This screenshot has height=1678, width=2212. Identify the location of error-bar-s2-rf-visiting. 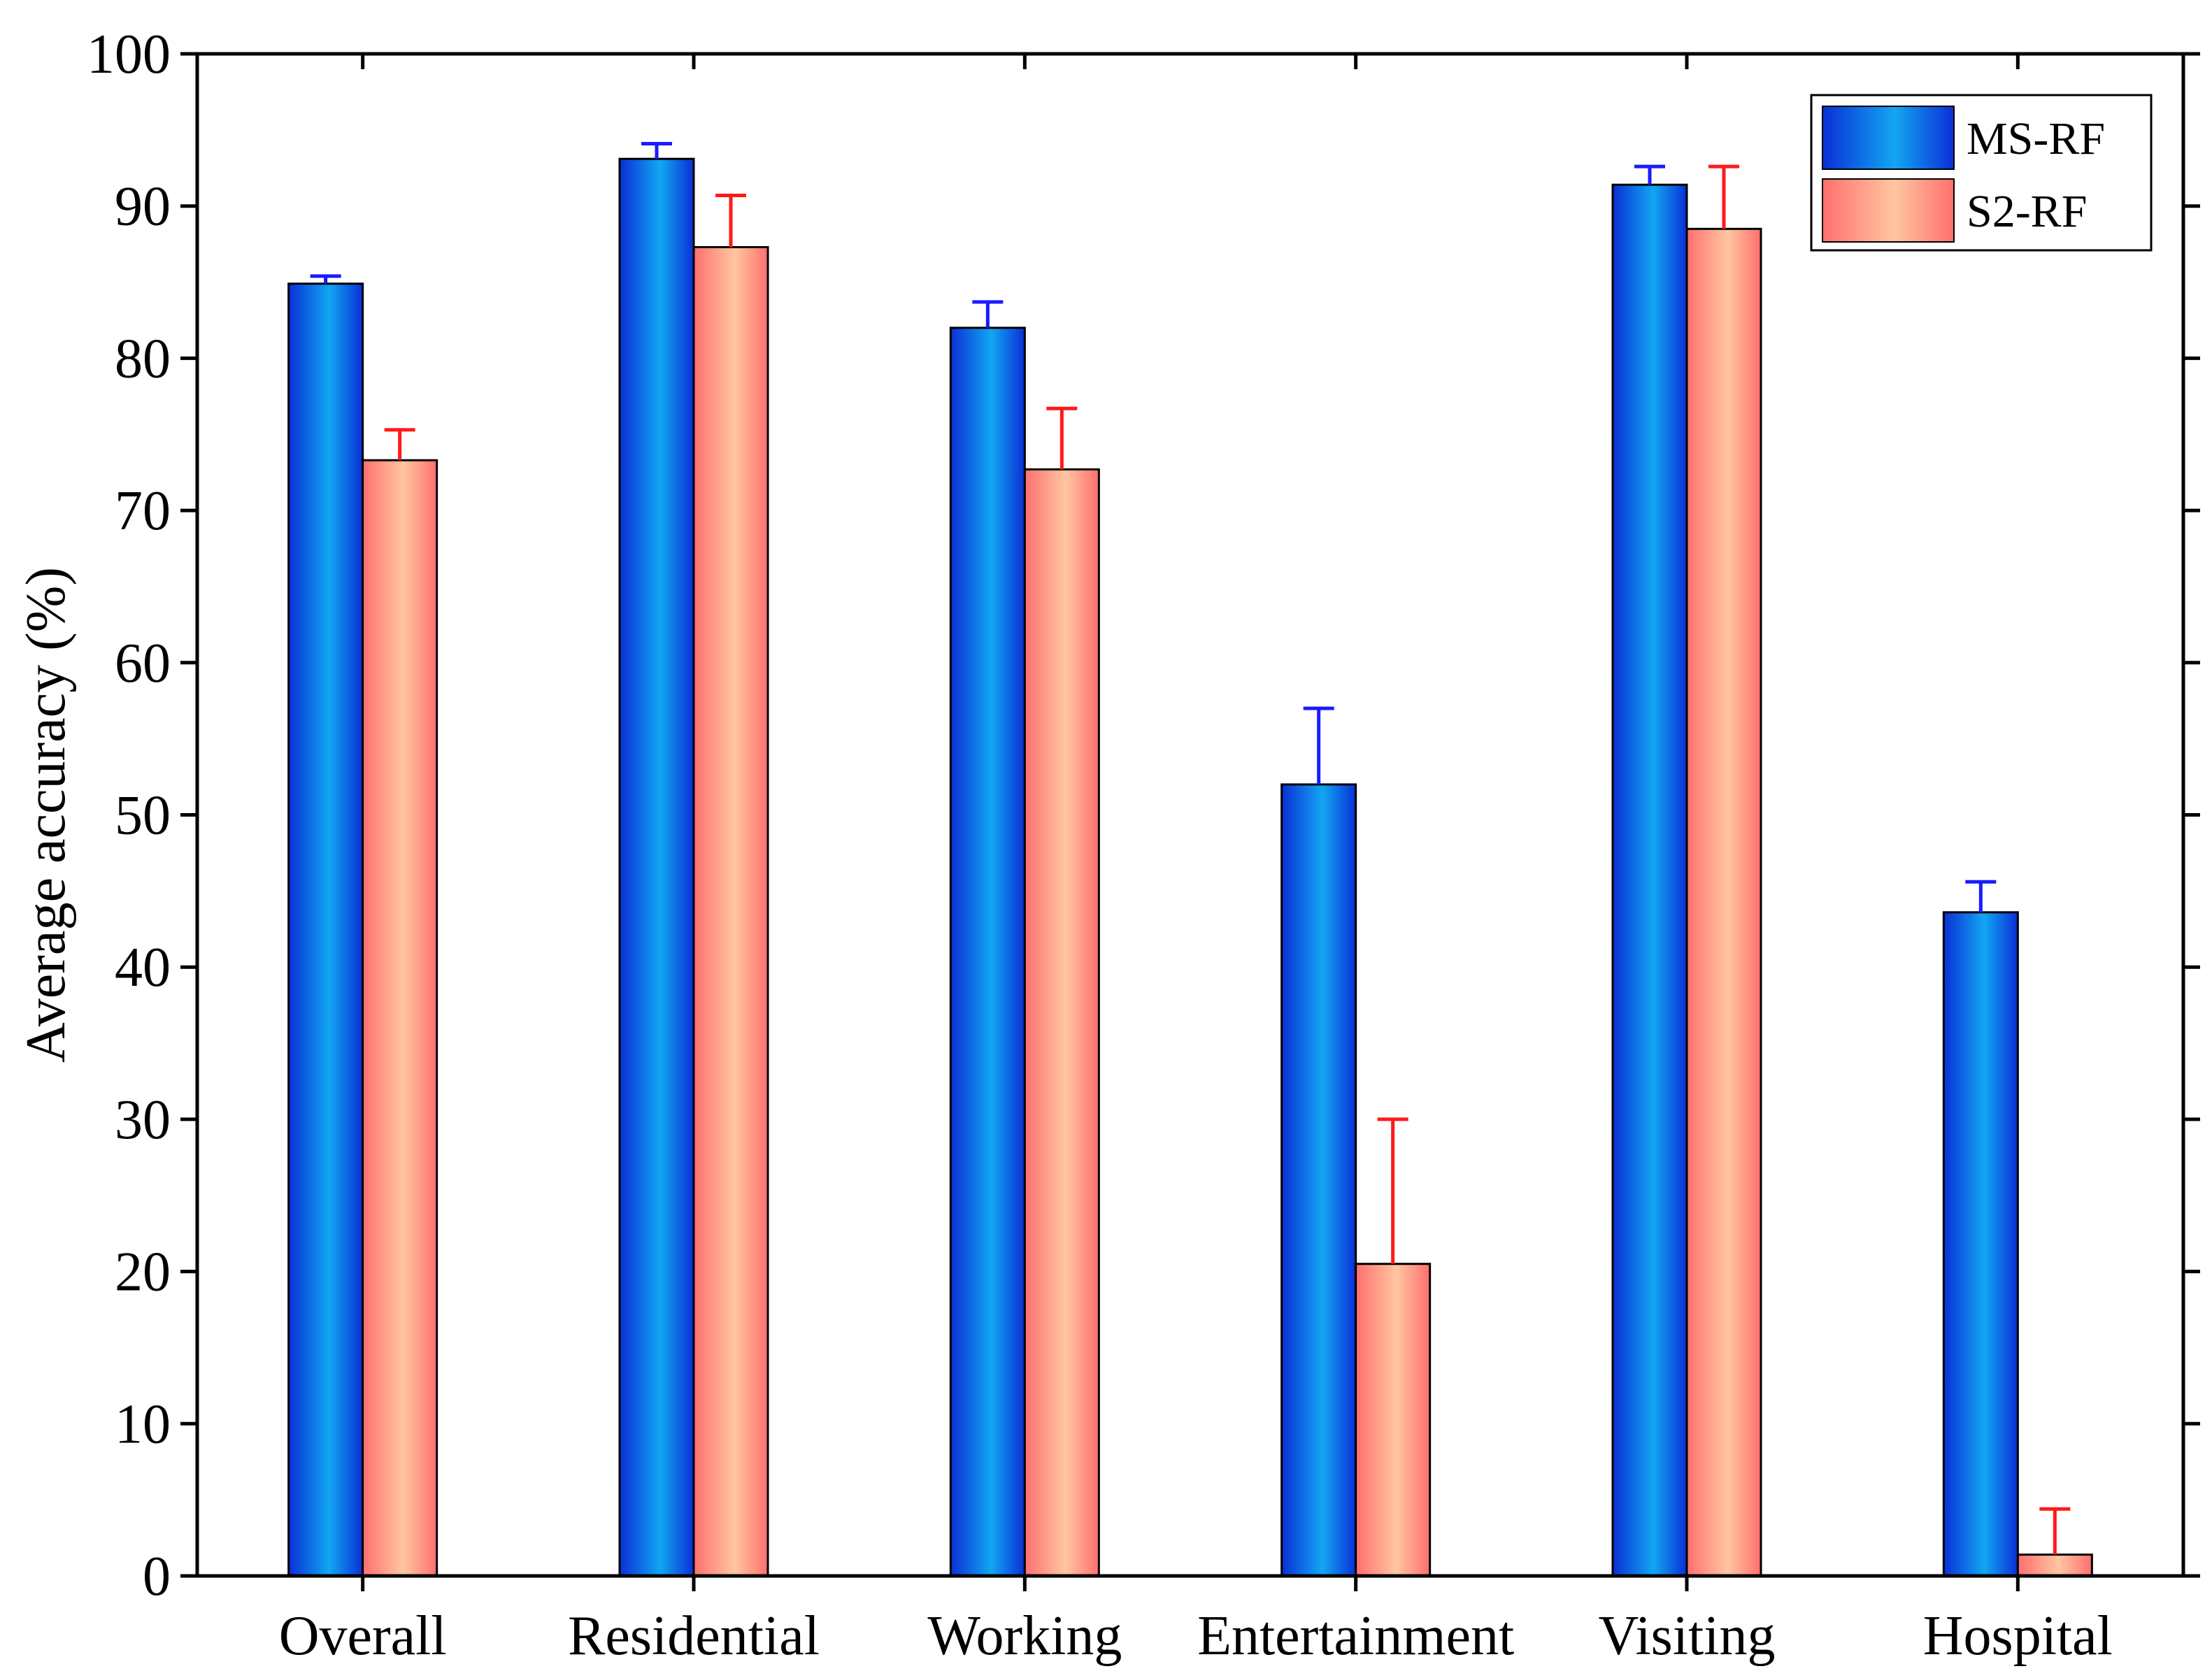
(1723, 196).